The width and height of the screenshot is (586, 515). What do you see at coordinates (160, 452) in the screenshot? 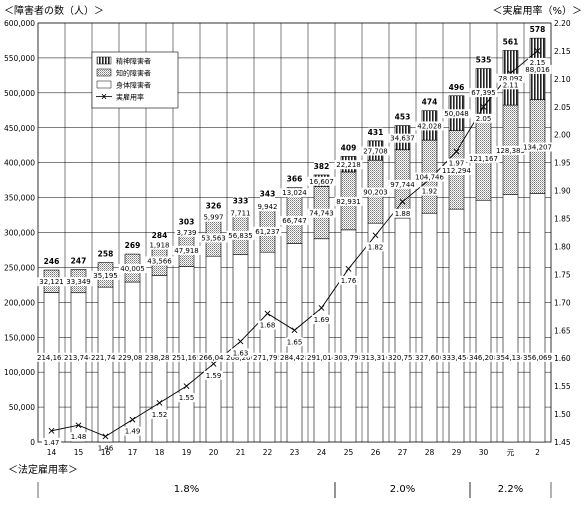
I see `x-tick: 18` at bounding box center [160, 452].